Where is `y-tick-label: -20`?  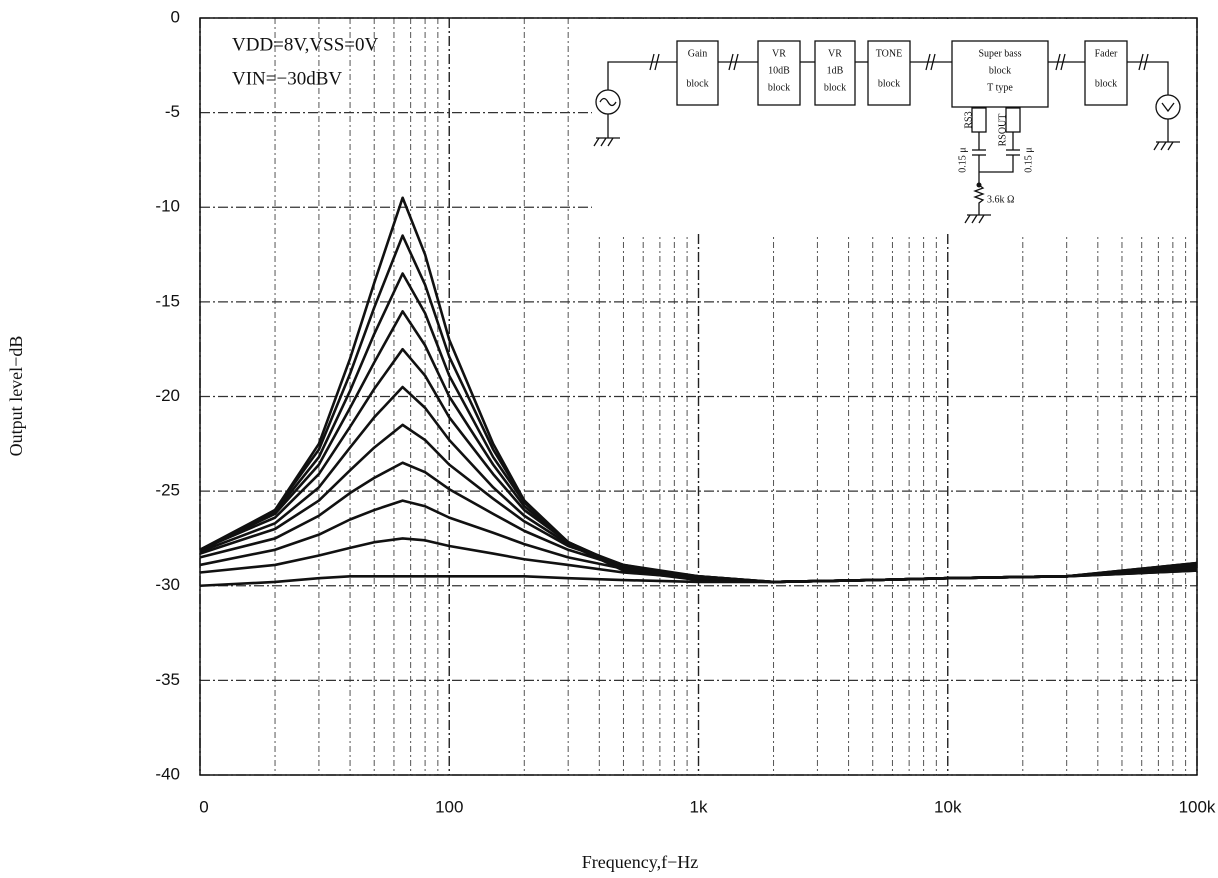
y-tick-label: -20 is located at coordinates (167, 395).